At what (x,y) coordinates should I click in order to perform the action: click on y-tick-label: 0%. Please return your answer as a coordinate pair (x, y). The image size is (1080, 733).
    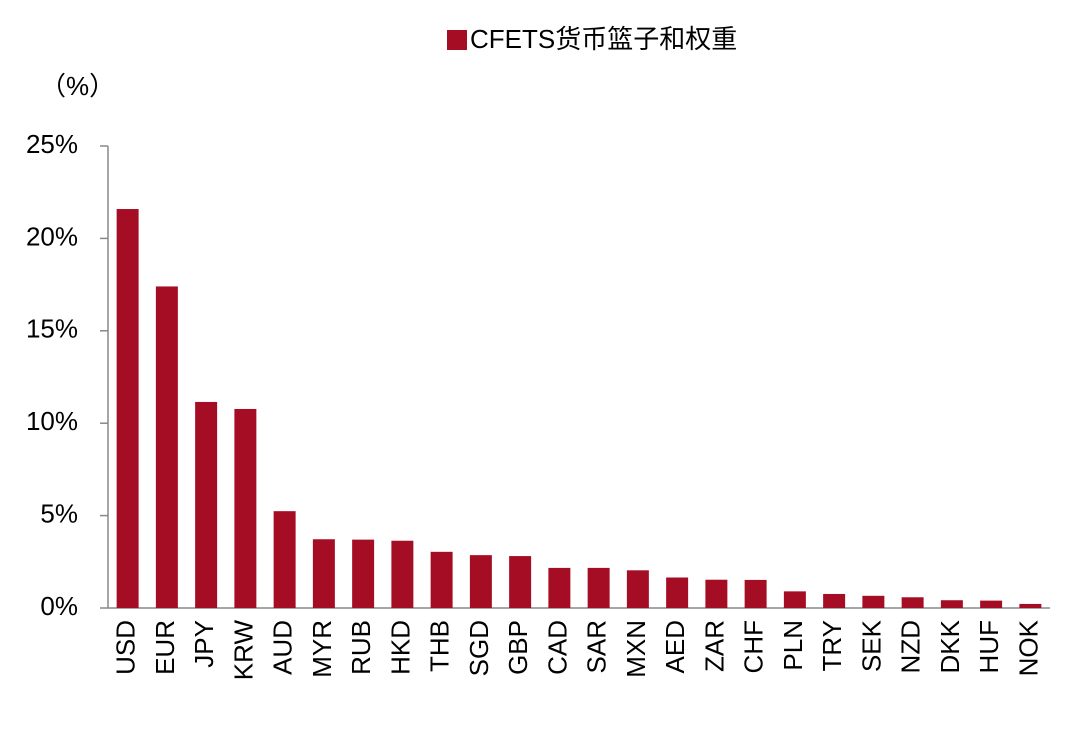
    Looking at the image, I should click on (59, 606).